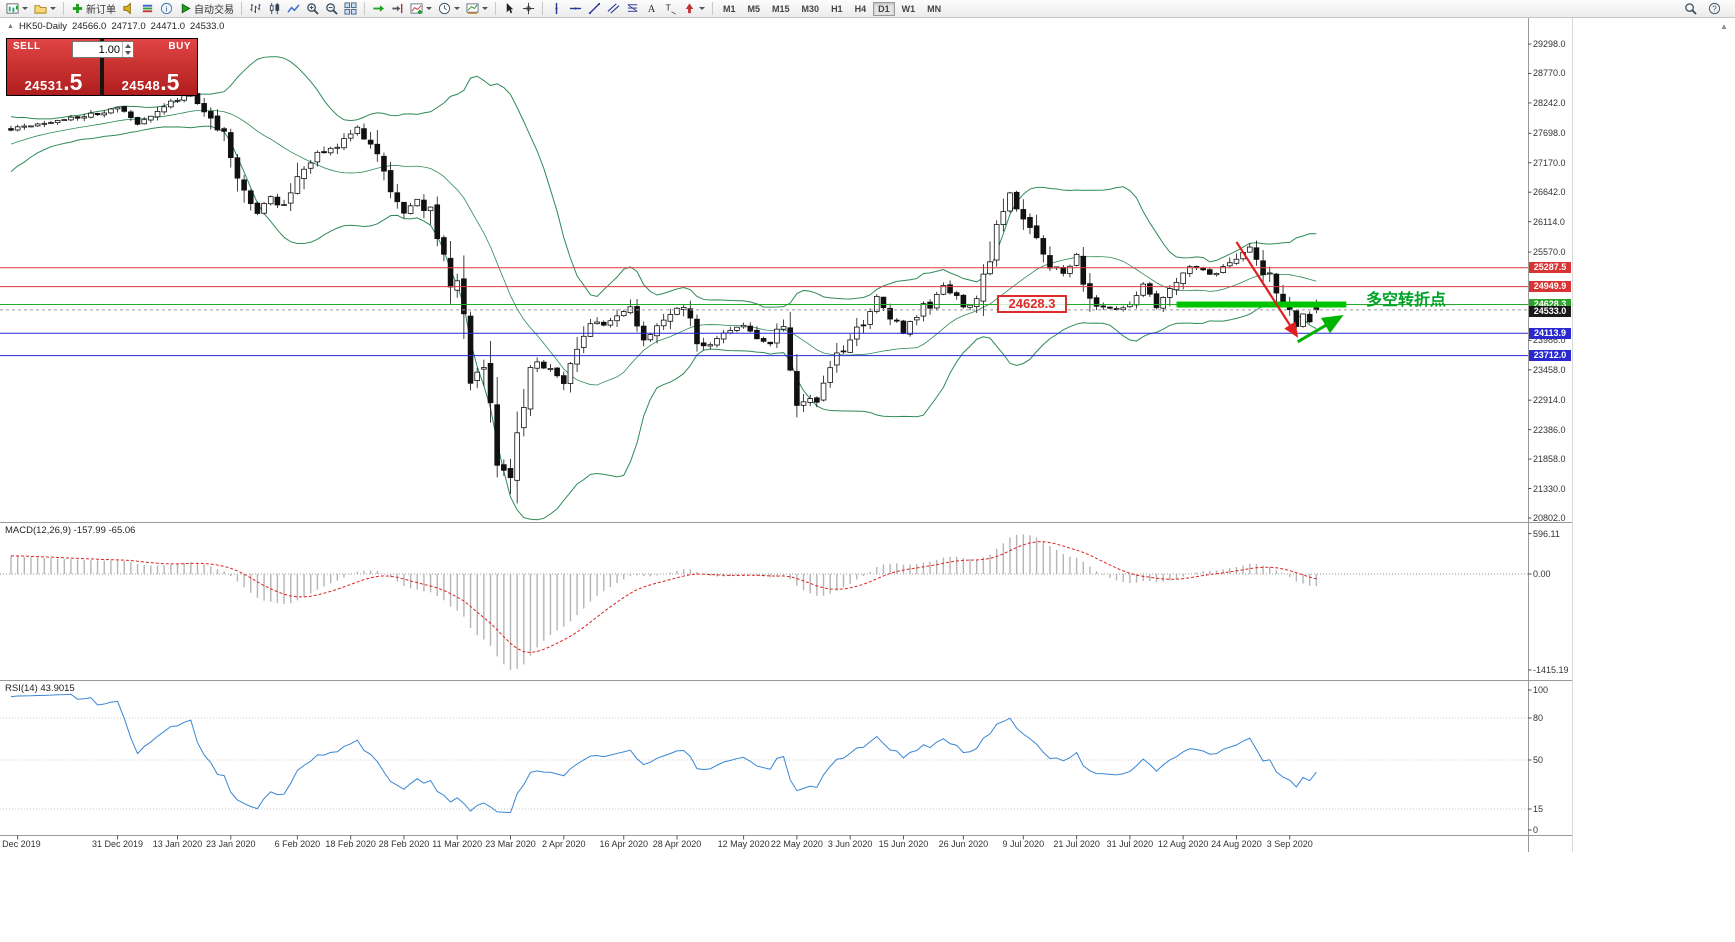 The image size is (1735, 942). What do you see at coordinates (274, 9) in the screenshot?
I see `candlestick-chart-button` at bounding box center [274, 9].